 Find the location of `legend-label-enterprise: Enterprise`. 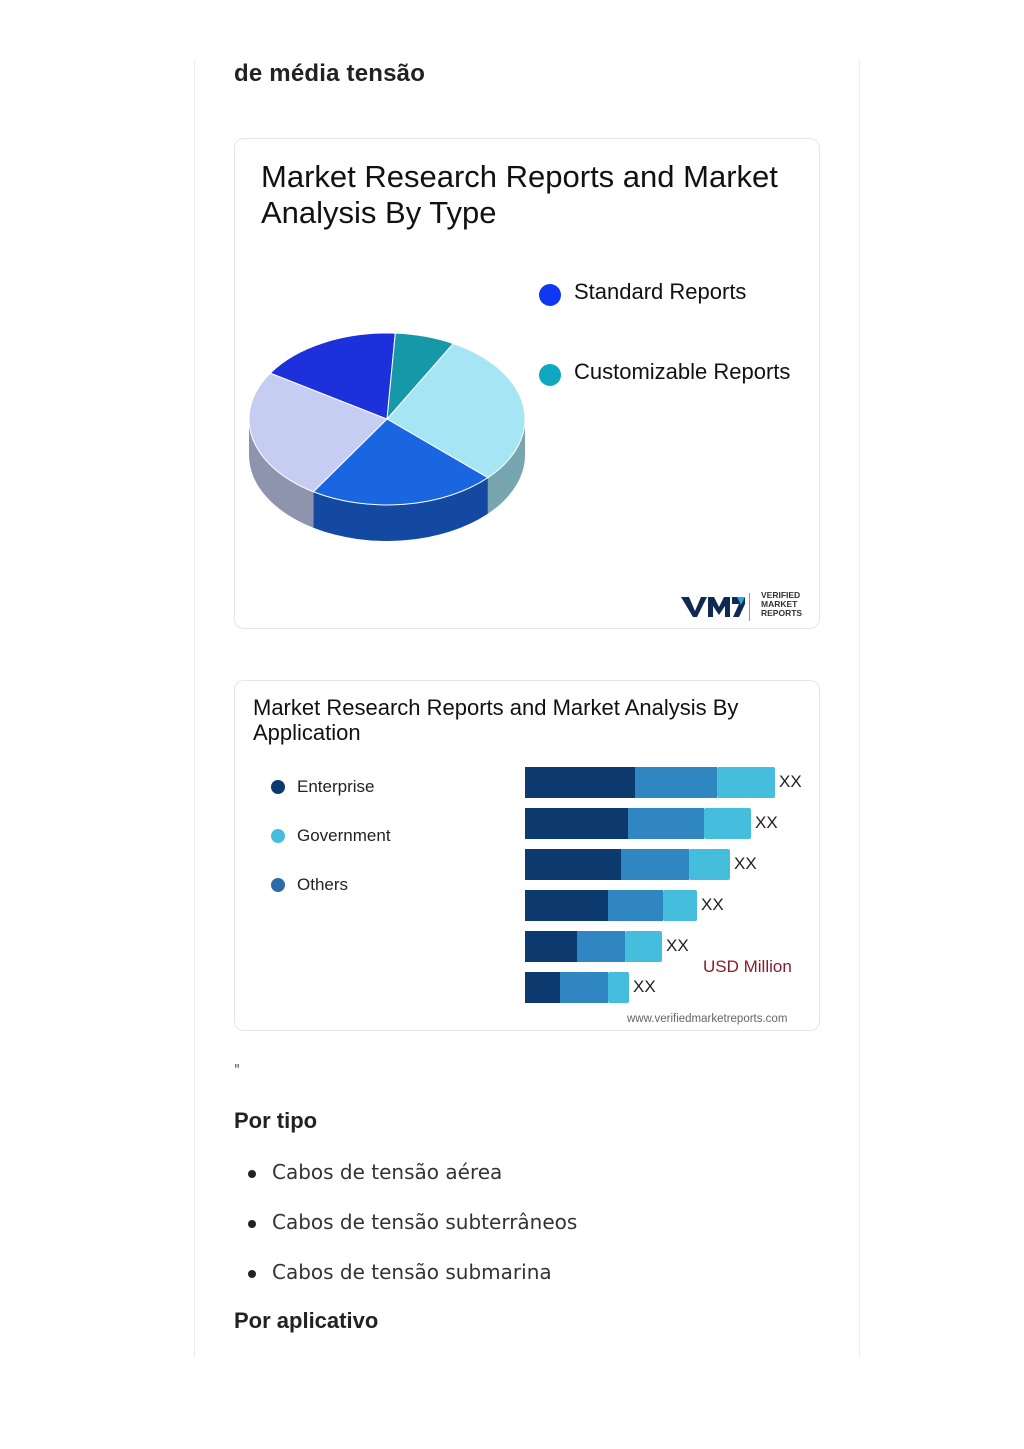

legend-label-enterprise: Enterprise is located at coordinates (336, 786).